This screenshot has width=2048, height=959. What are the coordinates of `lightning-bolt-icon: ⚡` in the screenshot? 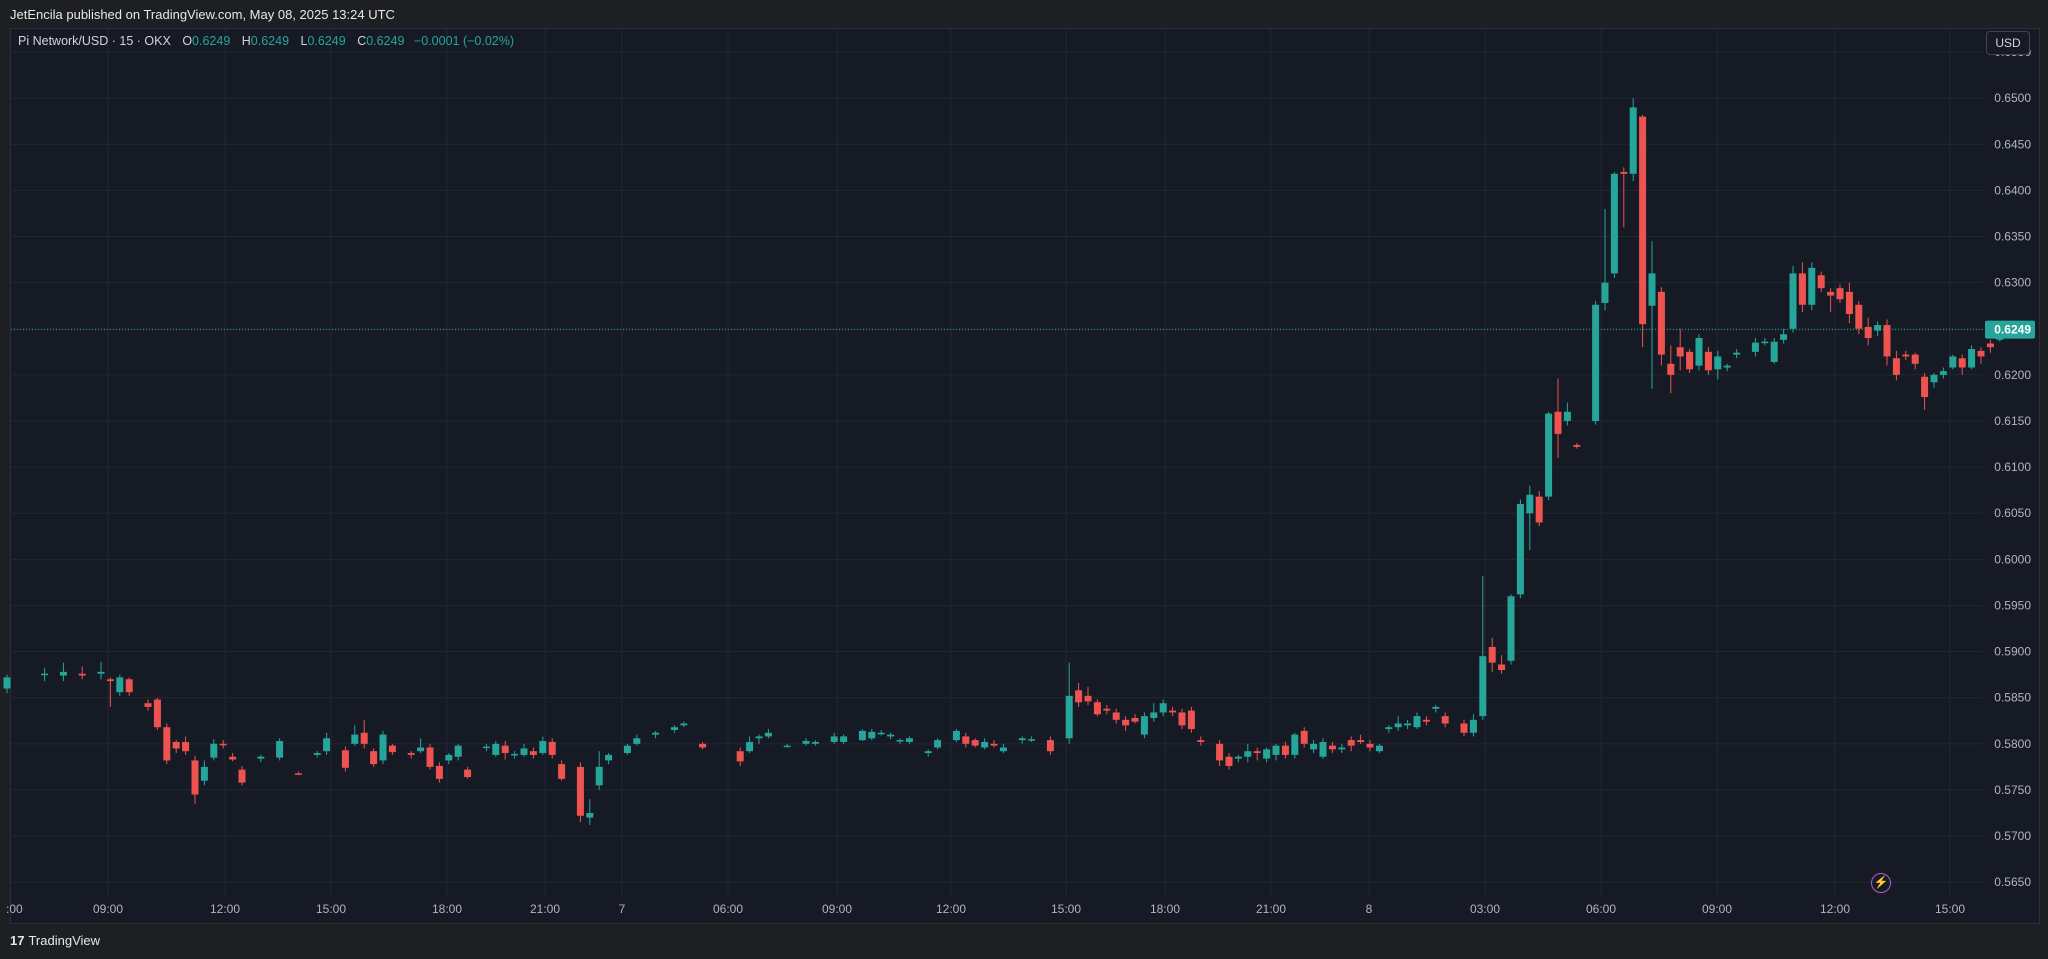 It's located at (1881, 883).